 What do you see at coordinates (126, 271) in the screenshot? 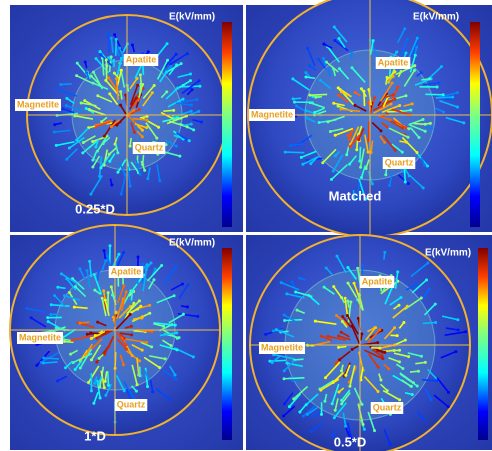
I see `material-label: Apatite` at bounding box center [126, 271].